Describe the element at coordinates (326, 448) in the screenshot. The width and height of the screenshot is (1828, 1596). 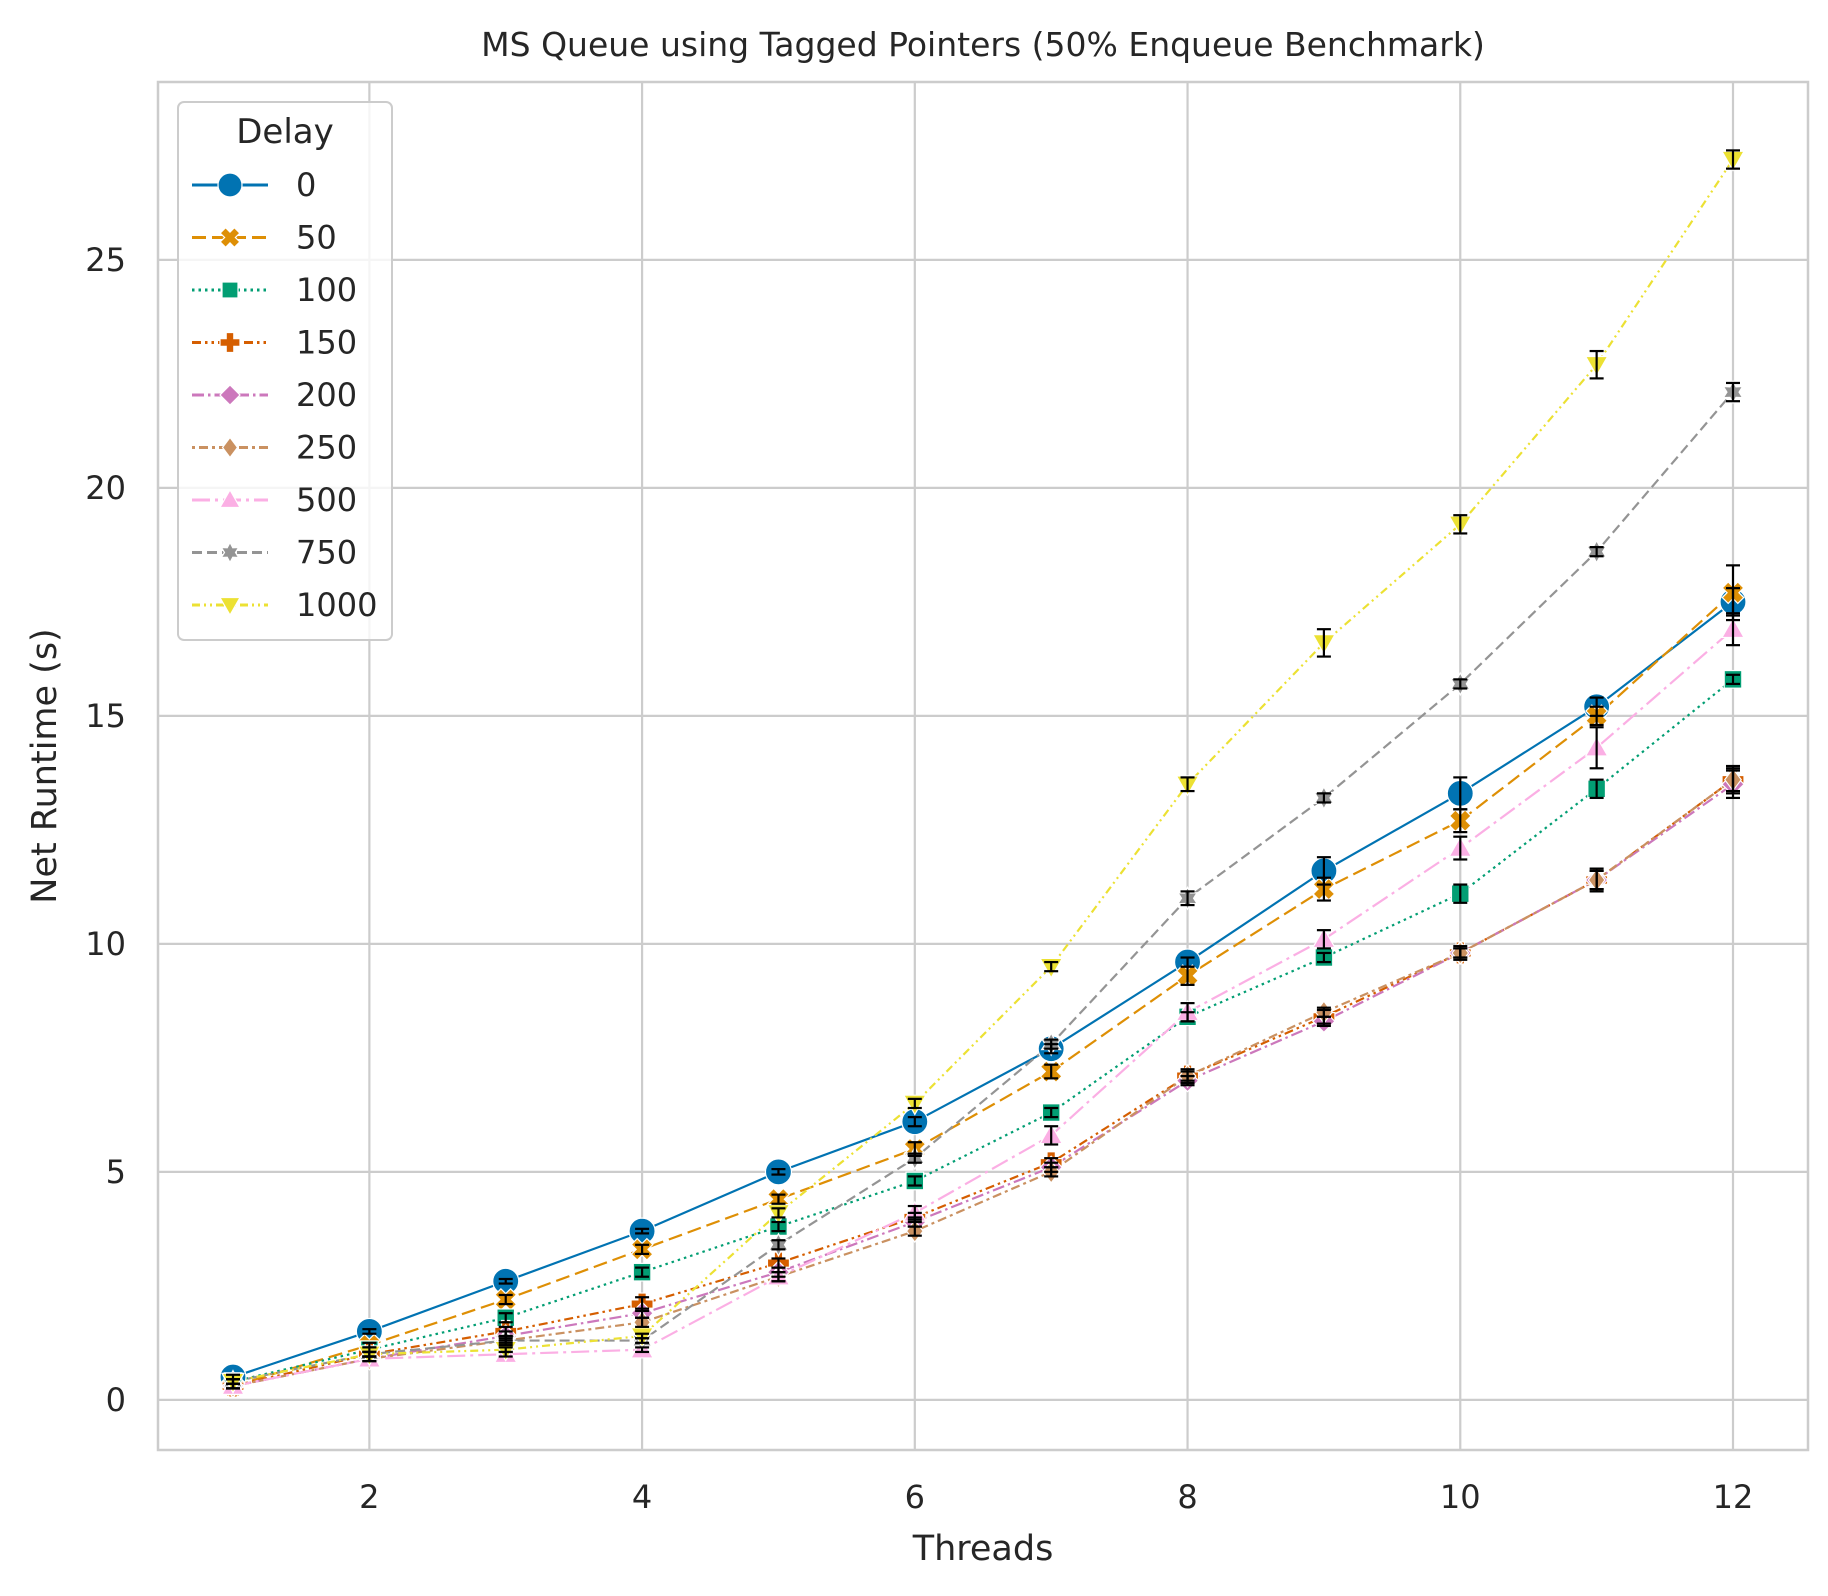
I see `legend-label: 250` at that location.